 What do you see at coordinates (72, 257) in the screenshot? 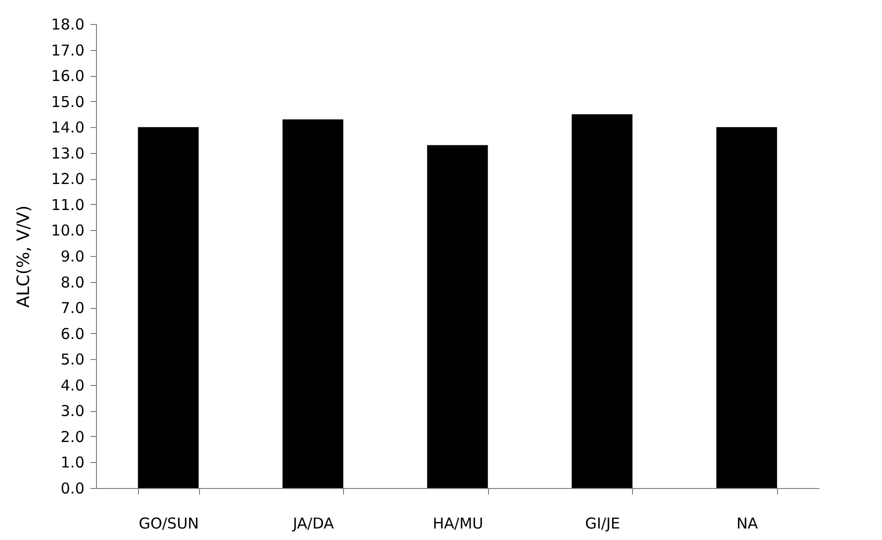
I see `y-tick-label: 9.0` at bounding box center [72, 257].